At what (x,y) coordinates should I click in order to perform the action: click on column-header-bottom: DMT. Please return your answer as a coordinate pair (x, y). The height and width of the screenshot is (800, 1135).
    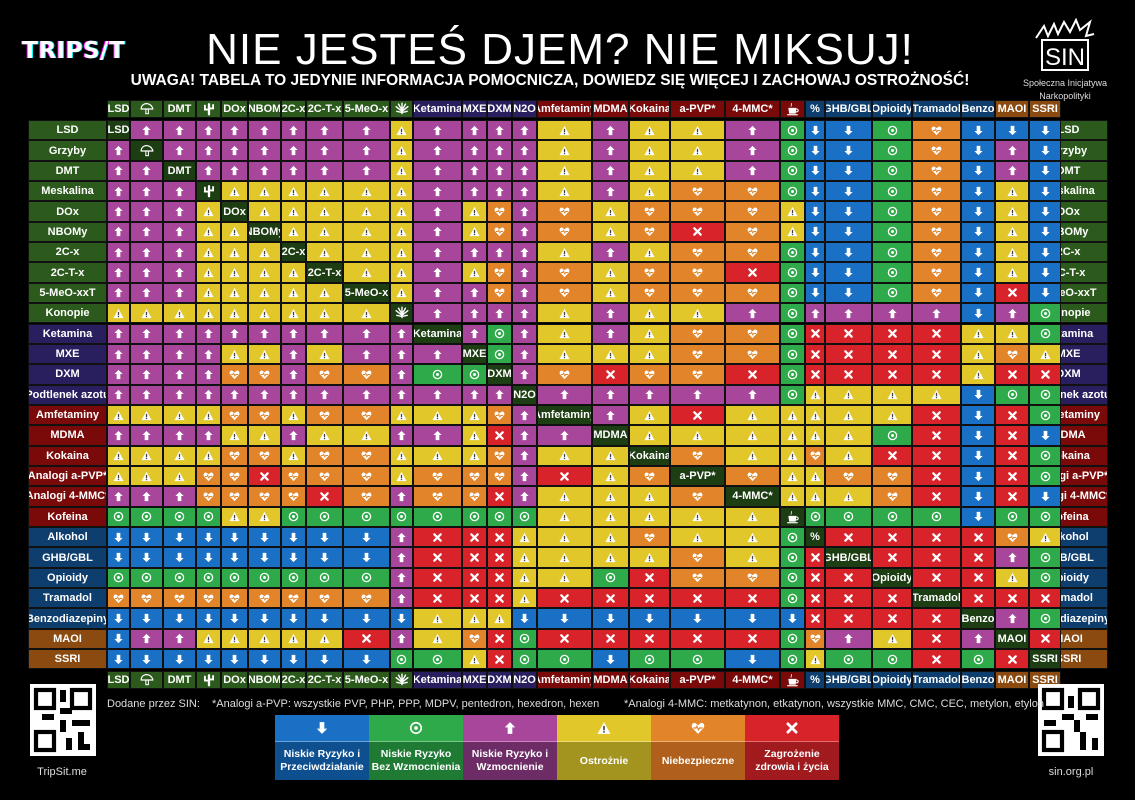
    Looking at the image, I should click on (179, 680).